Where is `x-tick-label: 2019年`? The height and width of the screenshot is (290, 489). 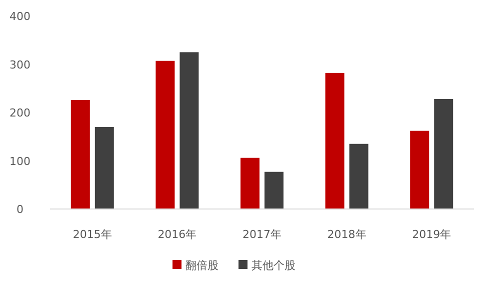
x-tick-label: 2019年 is located at coordinates (432, 234).